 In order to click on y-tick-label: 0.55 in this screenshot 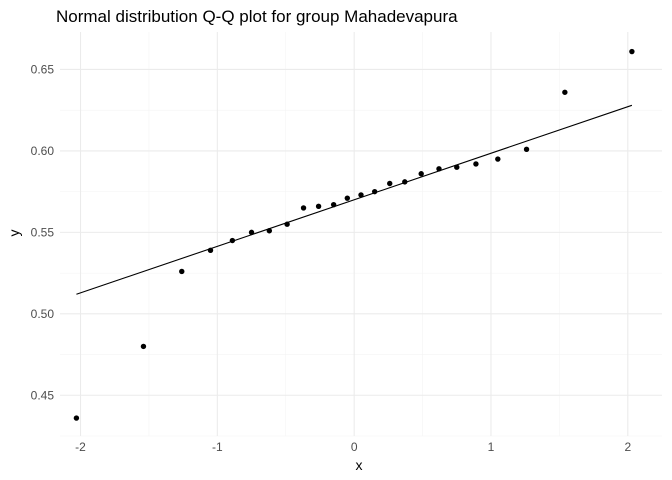, I will do `click(43, 232)`.